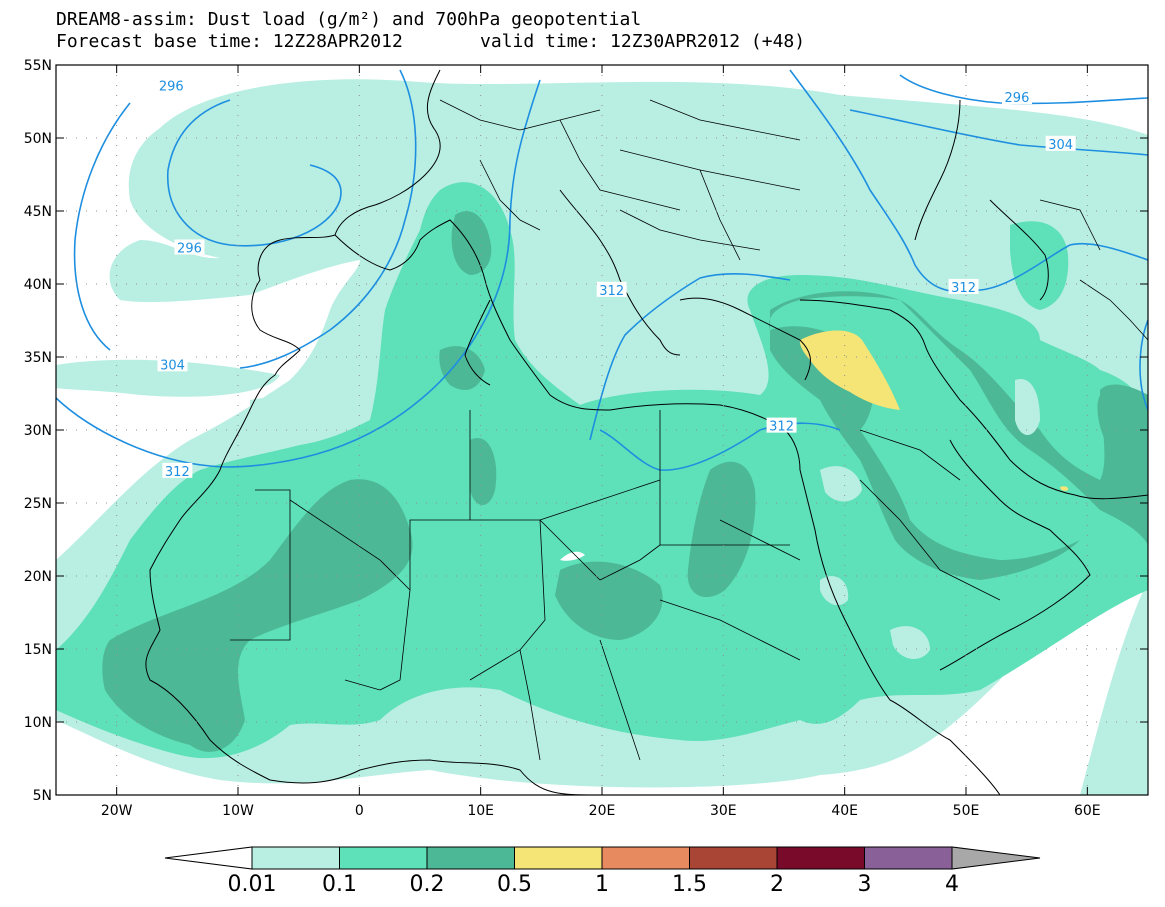 This screenshot has height=907, width=1165. I want to click on colorbar-label: 4, so click(952, 884).